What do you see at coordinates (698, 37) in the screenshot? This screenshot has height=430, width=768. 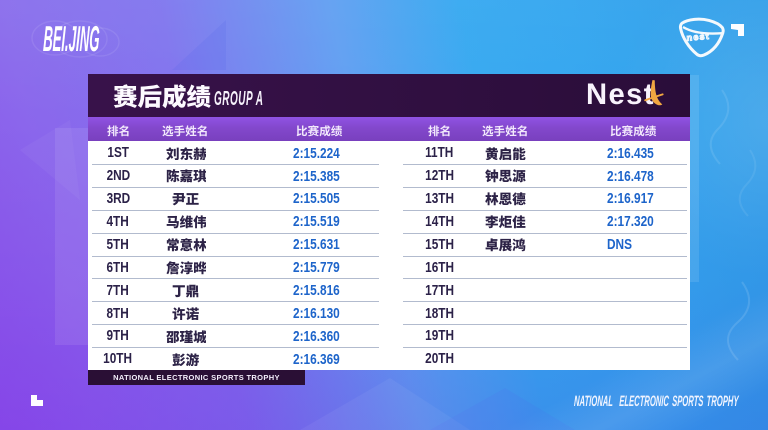 I see `svg-text: nest` at bounding box center [698, 37].